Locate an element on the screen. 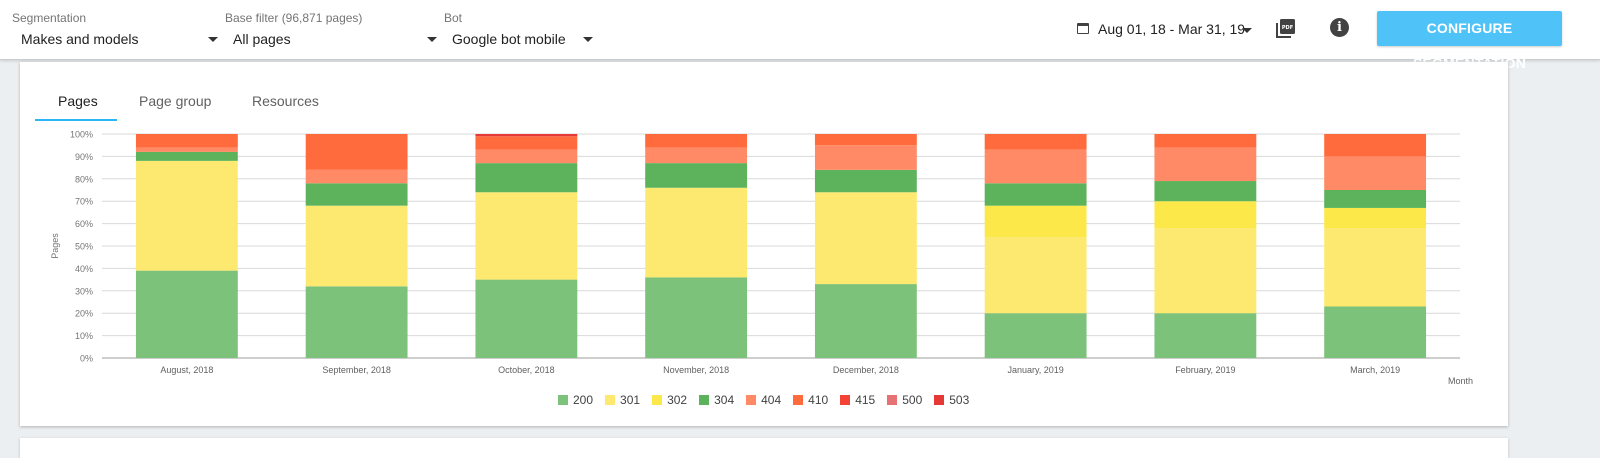 The height and width of the screenshot is (458, 1600). legend-item-302: 302 is located at coordinates (669, 400).